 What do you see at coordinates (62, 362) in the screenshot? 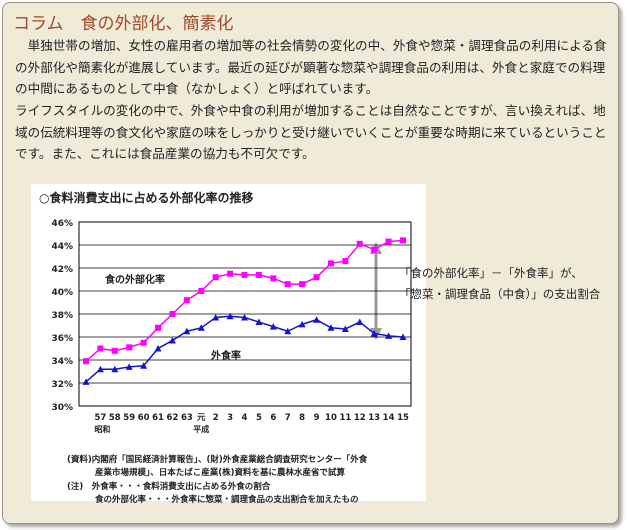
I see `y-tick-label: 34%` at bounding box center [62, 362].